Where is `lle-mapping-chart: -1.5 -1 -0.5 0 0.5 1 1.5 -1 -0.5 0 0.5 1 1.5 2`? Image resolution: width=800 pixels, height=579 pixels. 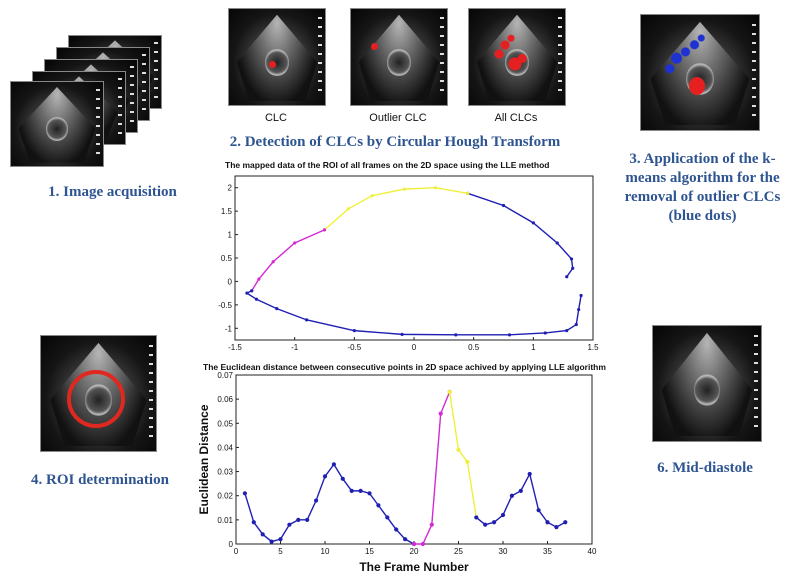
lle-mapping-chart: -1.5 -1 -0.5 0 0.5 1 1.5 -1 -0.5 0 0.5 1 1.5 2 is located at coordinates (408, 263).